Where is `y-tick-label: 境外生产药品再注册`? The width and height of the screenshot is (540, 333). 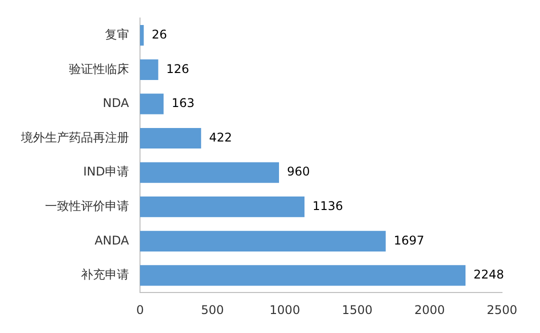 y-tick-label: 境外生产药品再注册 is located at coordinates (74, 137).